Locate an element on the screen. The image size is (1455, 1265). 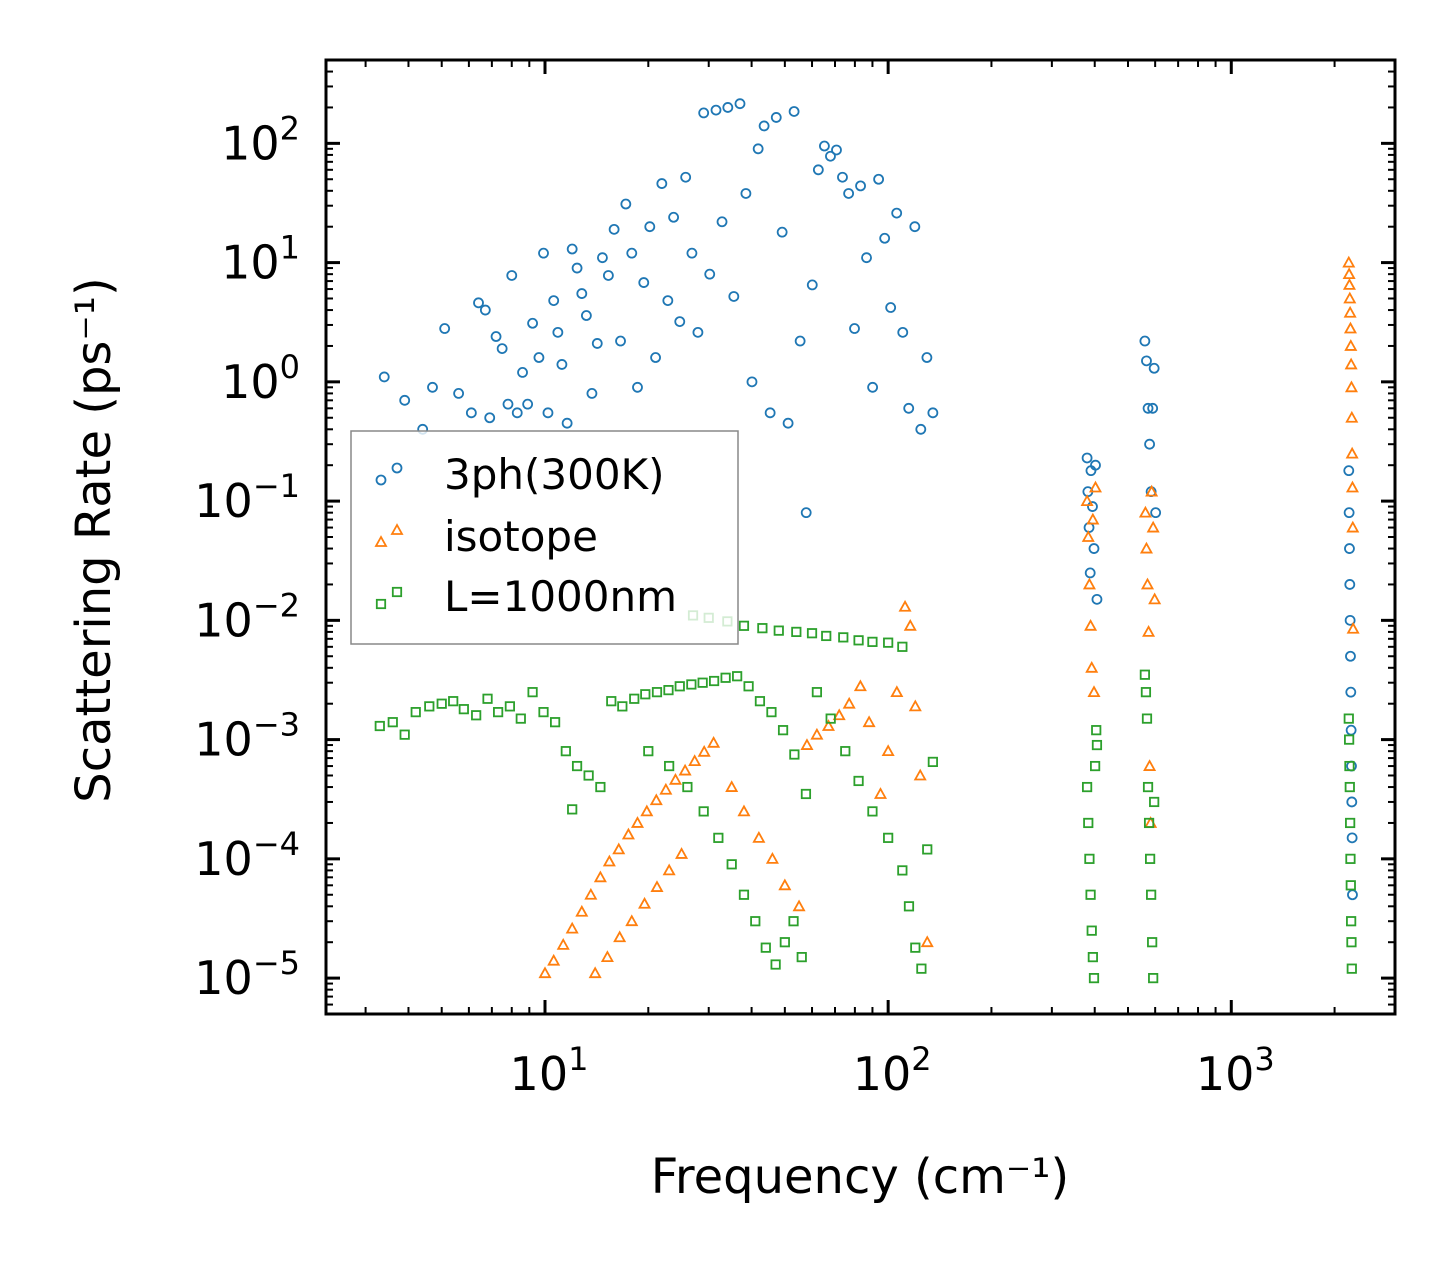
y-tick-label: 10¹ is located at coordinates (260, 259).